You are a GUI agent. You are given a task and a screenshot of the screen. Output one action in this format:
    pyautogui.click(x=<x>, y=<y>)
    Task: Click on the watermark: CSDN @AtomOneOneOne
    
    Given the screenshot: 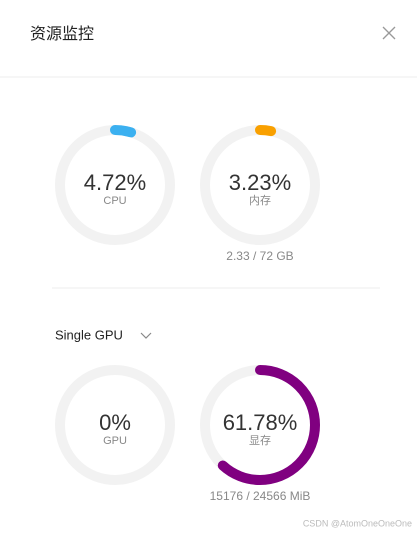 What is the action you would take?
    pyautogui.click(x=357, y=523)
    